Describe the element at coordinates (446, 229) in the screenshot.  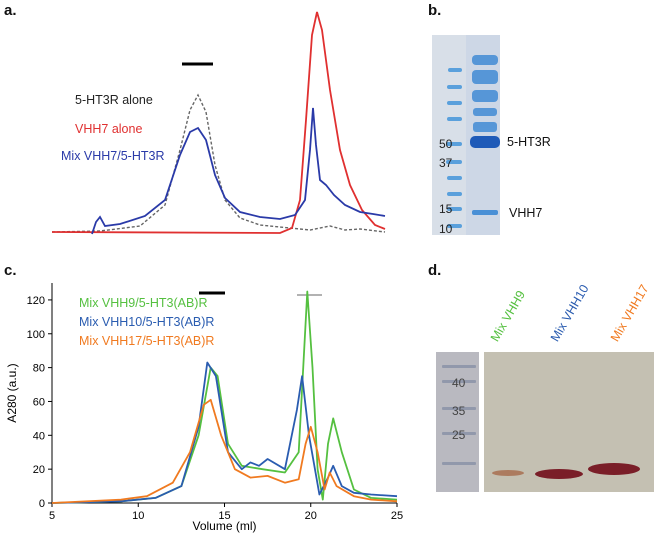
I see `panel-b-marker-10: 10` at that location.